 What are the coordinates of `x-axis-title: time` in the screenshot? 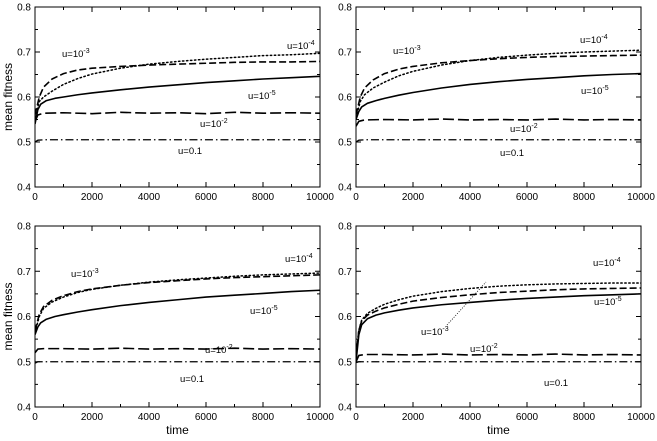 It's located at (177, 429).